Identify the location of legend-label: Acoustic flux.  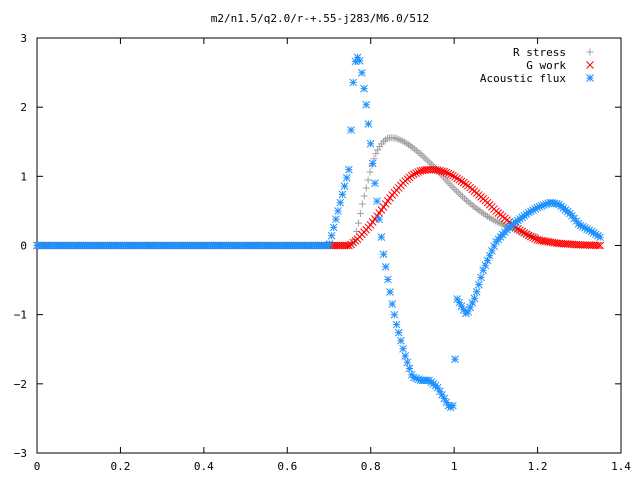
(523, 78).